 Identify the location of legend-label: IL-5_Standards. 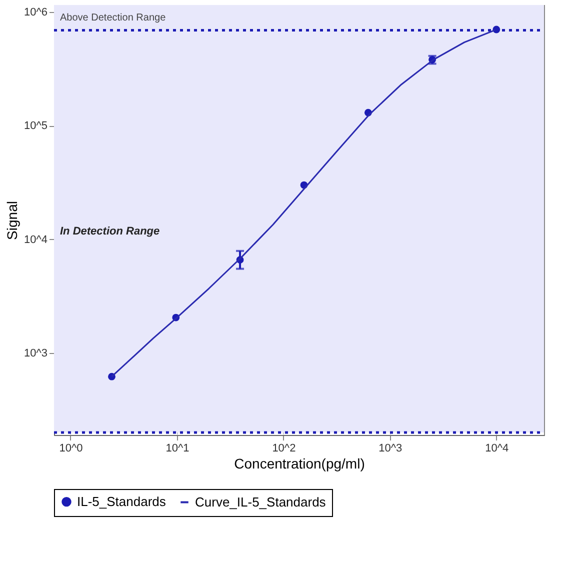
(121, 501).